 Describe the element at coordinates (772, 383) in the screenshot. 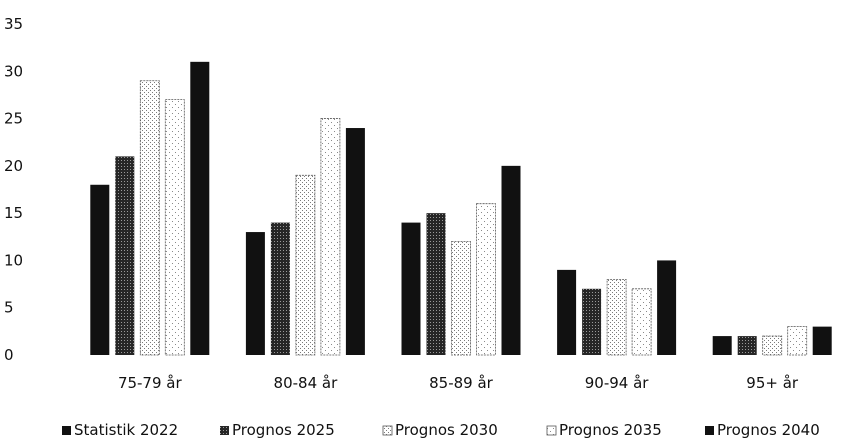

I see `x-category-label: 95+ år` at that location.